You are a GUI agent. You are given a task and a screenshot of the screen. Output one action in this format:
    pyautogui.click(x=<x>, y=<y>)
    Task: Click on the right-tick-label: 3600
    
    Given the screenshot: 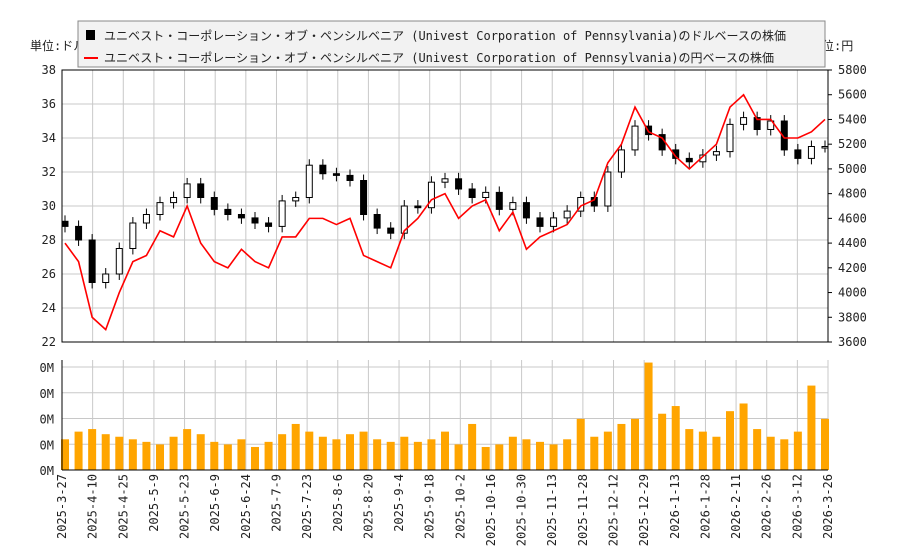 What is the action you would take?
    pyautogui.click(x=852, y=342)
    